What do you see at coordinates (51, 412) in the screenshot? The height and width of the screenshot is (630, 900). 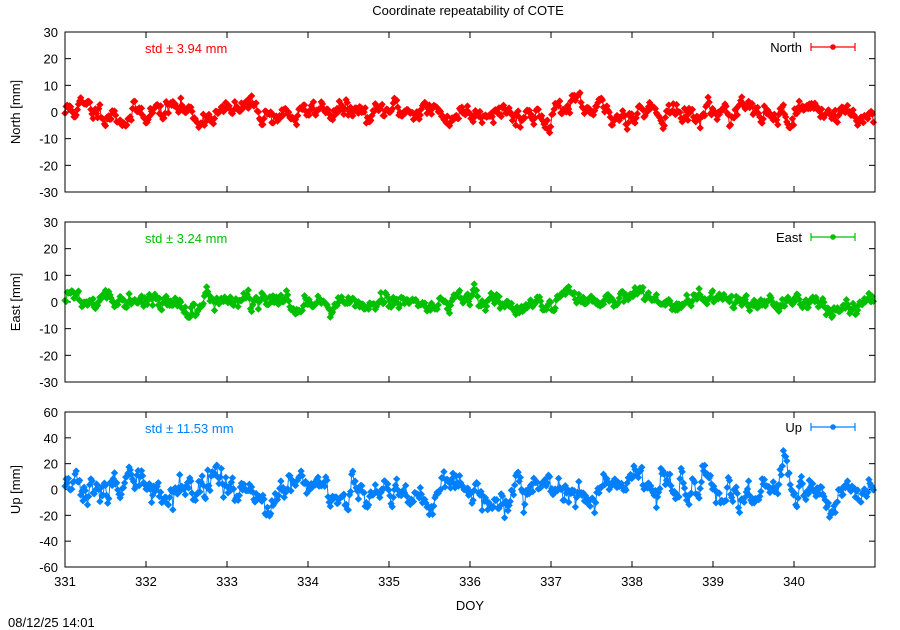 I see `y-tick-label: 60` at bounding box center [51, 412].